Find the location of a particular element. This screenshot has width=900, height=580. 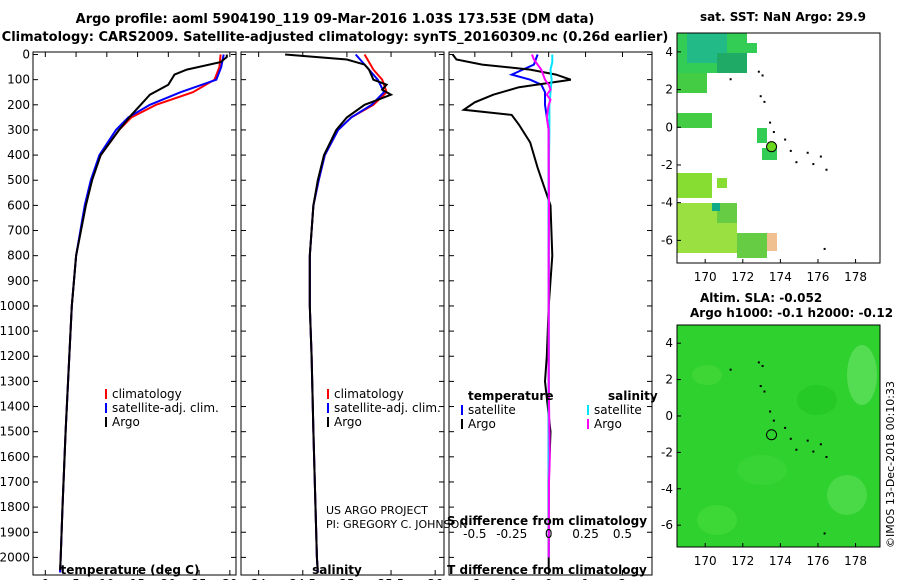

map-x-tick-label: 170 is located at coordinates (705, 561).